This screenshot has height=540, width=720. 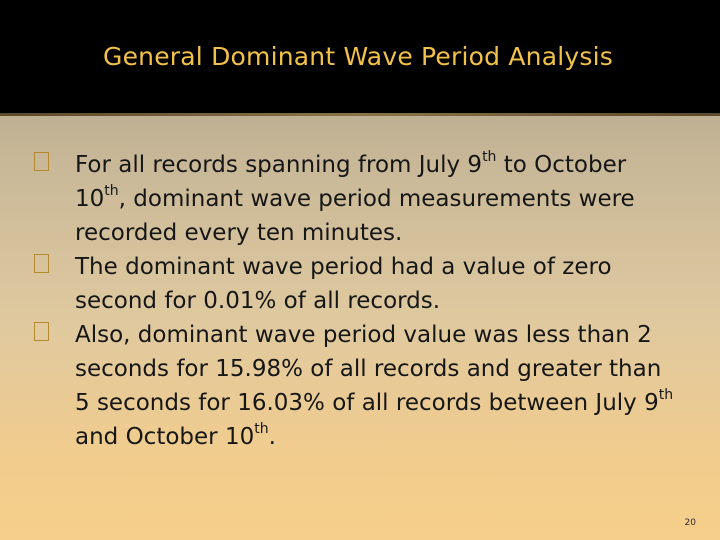 I want to click on slide-title: General Dominant Wave Period Analysis, so click(x=358, y=56).